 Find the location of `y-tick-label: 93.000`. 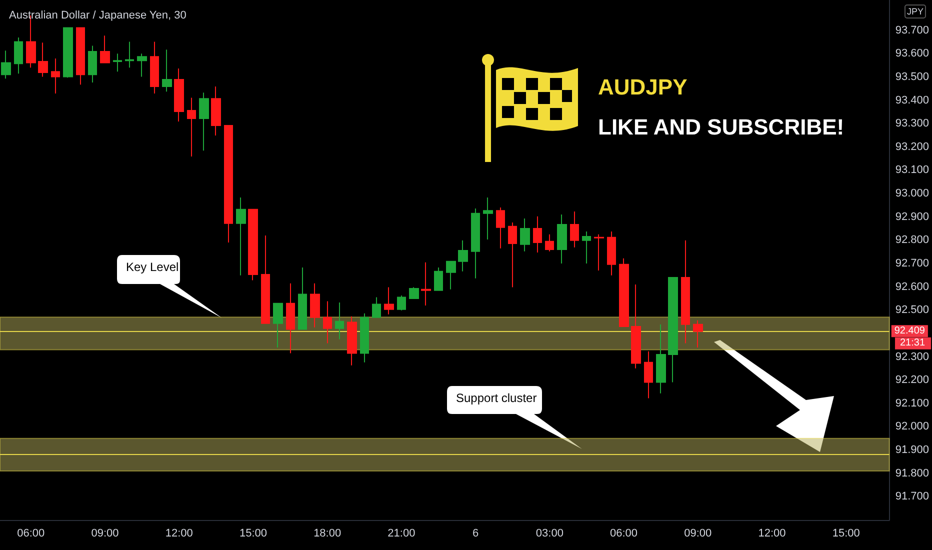

y-tick-label: 93.000 is located at coordinates (912, 194).